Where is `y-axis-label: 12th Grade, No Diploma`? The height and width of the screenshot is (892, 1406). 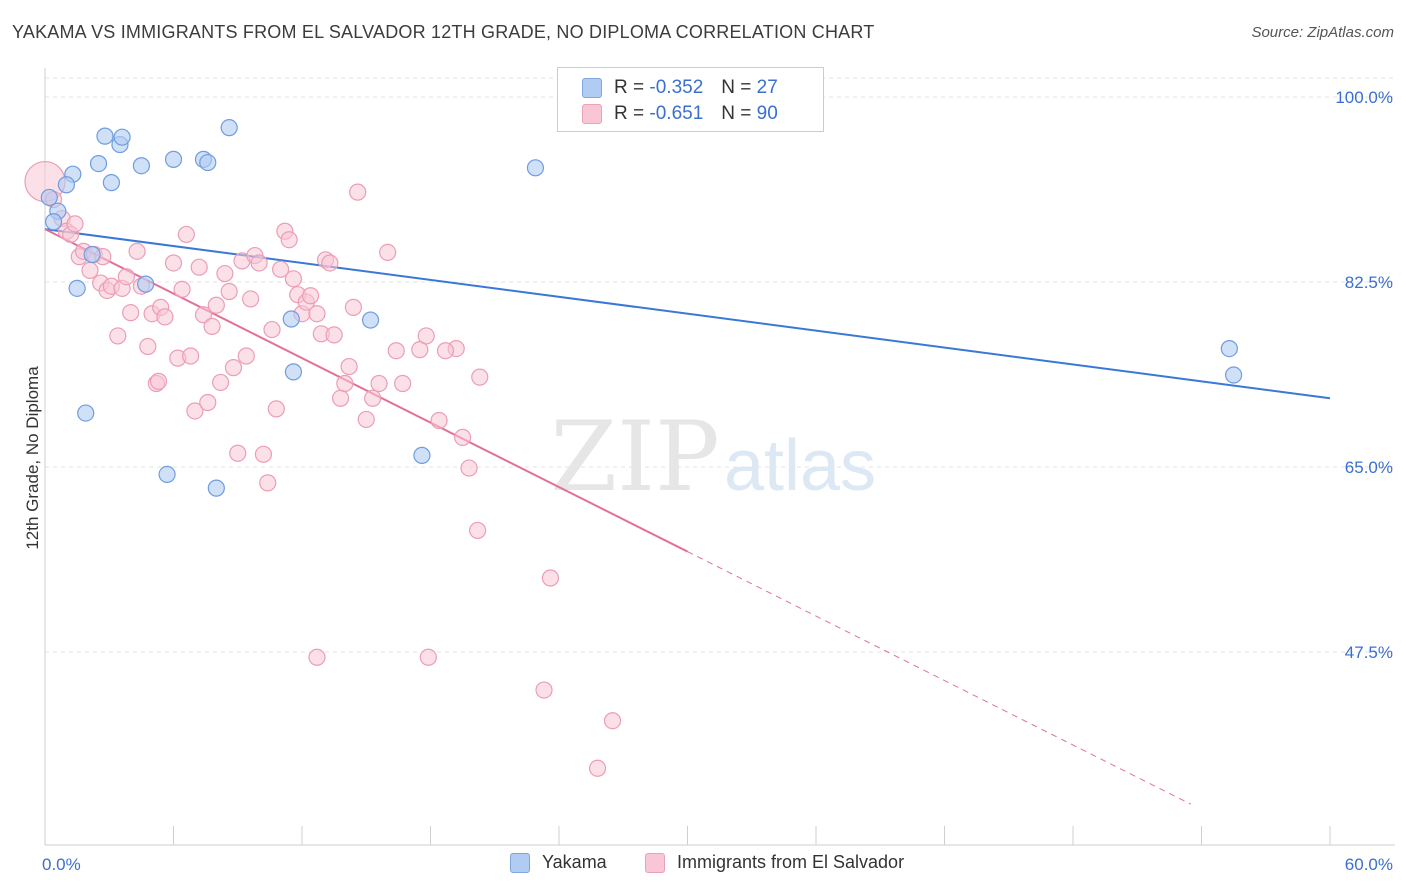 y-axis-label: 12th Grade, No Diploma is located at coordinates (32, 458).